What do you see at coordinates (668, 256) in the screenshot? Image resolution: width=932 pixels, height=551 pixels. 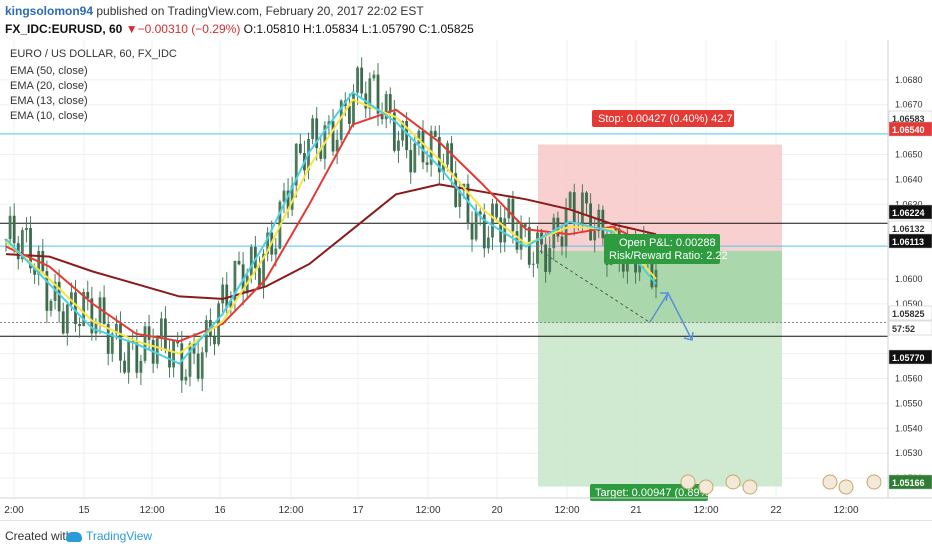 I see `rr-label-text: Risk/Reward Ratio: 2.22` at bounding box center [668, 256].